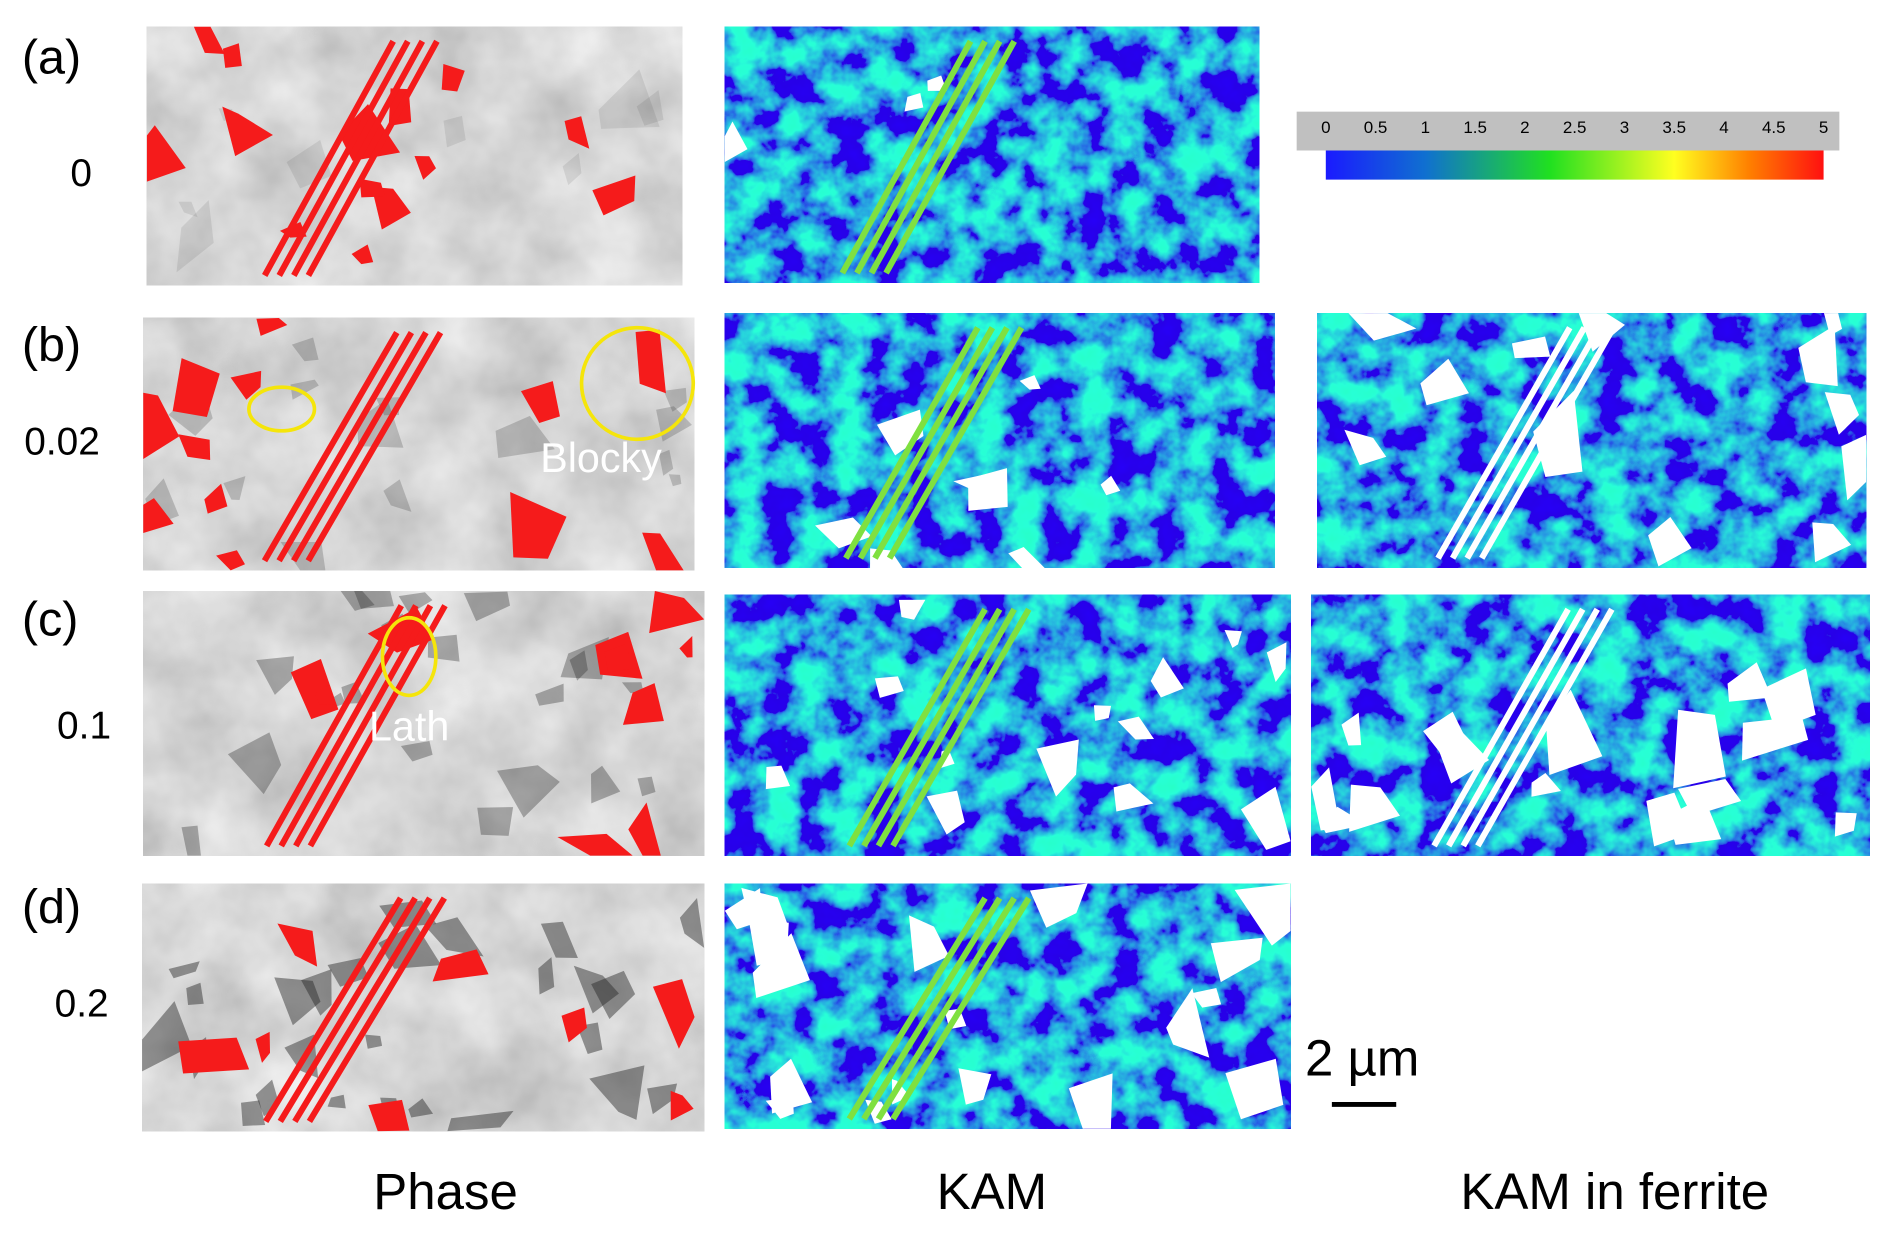 The image size is (1894, 1244). I want to click on colorbar-tick-label: 2.5, so click(1575, 127).